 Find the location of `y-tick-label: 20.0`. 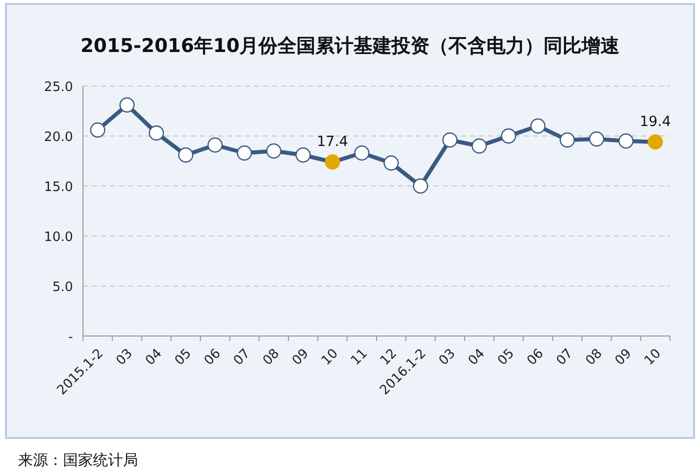

y-tick-label: 20.0 is located at coordinates (58, 137).